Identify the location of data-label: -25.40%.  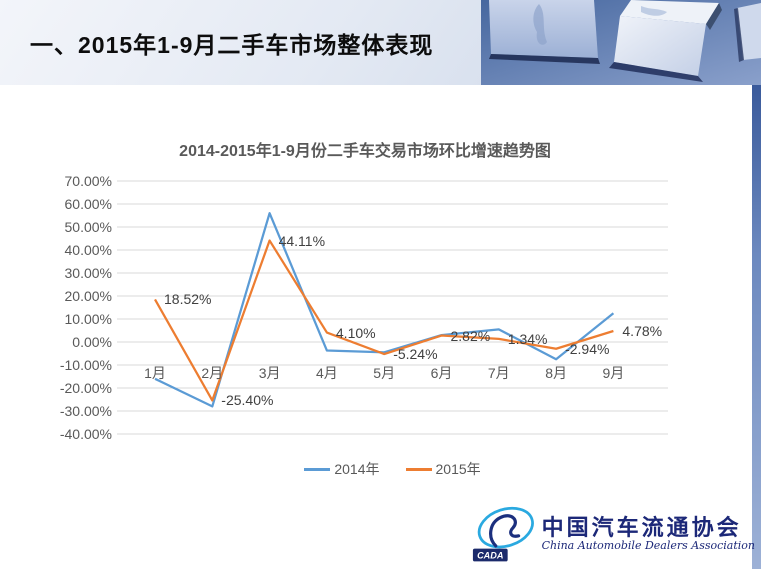
(247, 400).